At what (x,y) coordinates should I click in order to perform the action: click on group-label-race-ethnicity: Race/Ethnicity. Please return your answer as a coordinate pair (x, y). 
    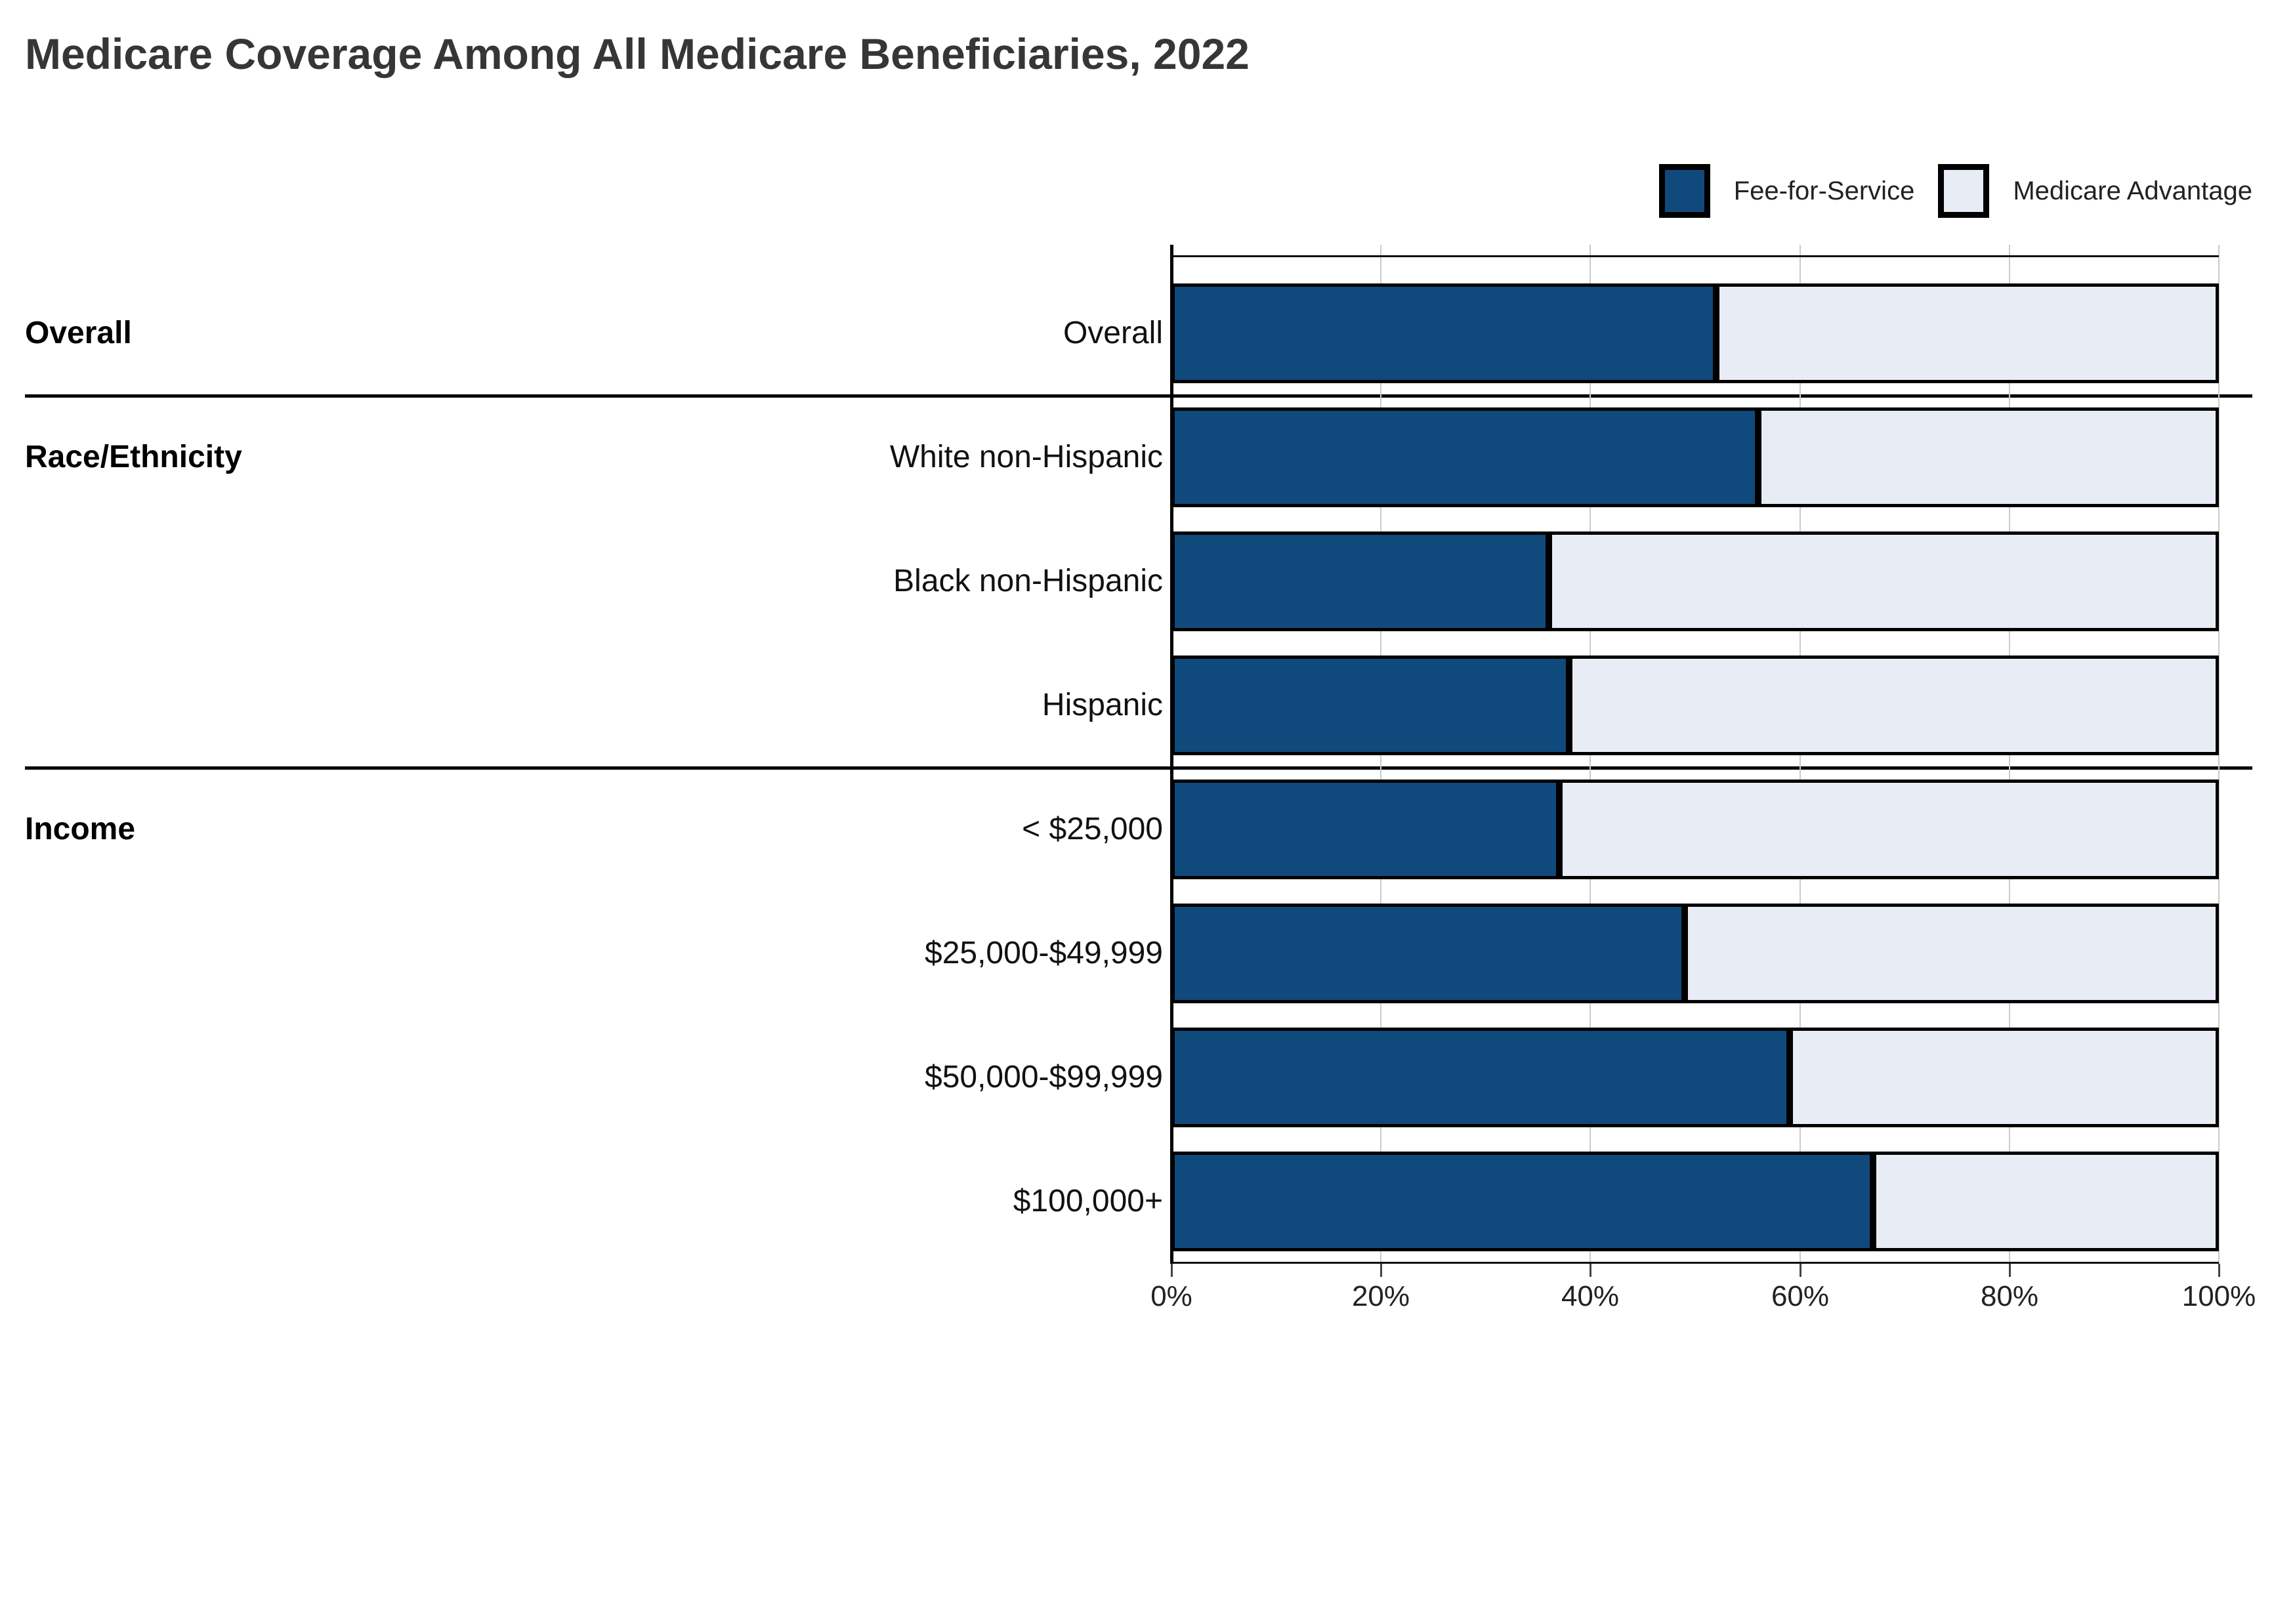
    Looking at the image, I should click on (133, 457).